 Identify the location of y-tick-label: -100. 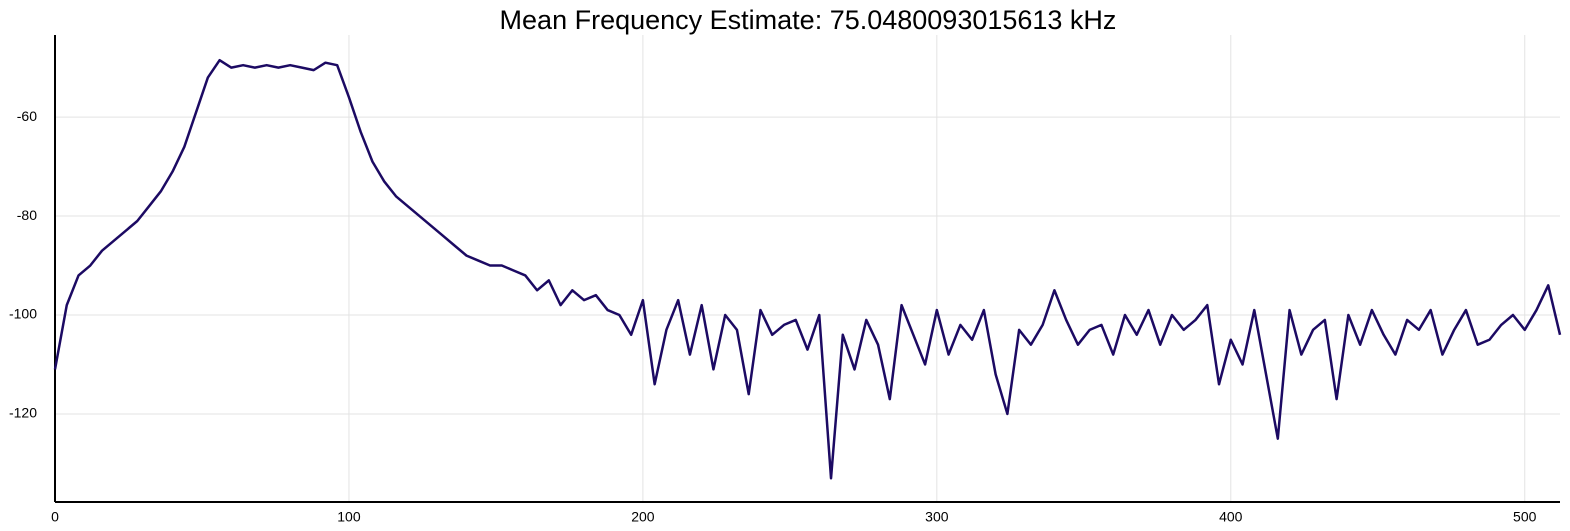
(23, 314).